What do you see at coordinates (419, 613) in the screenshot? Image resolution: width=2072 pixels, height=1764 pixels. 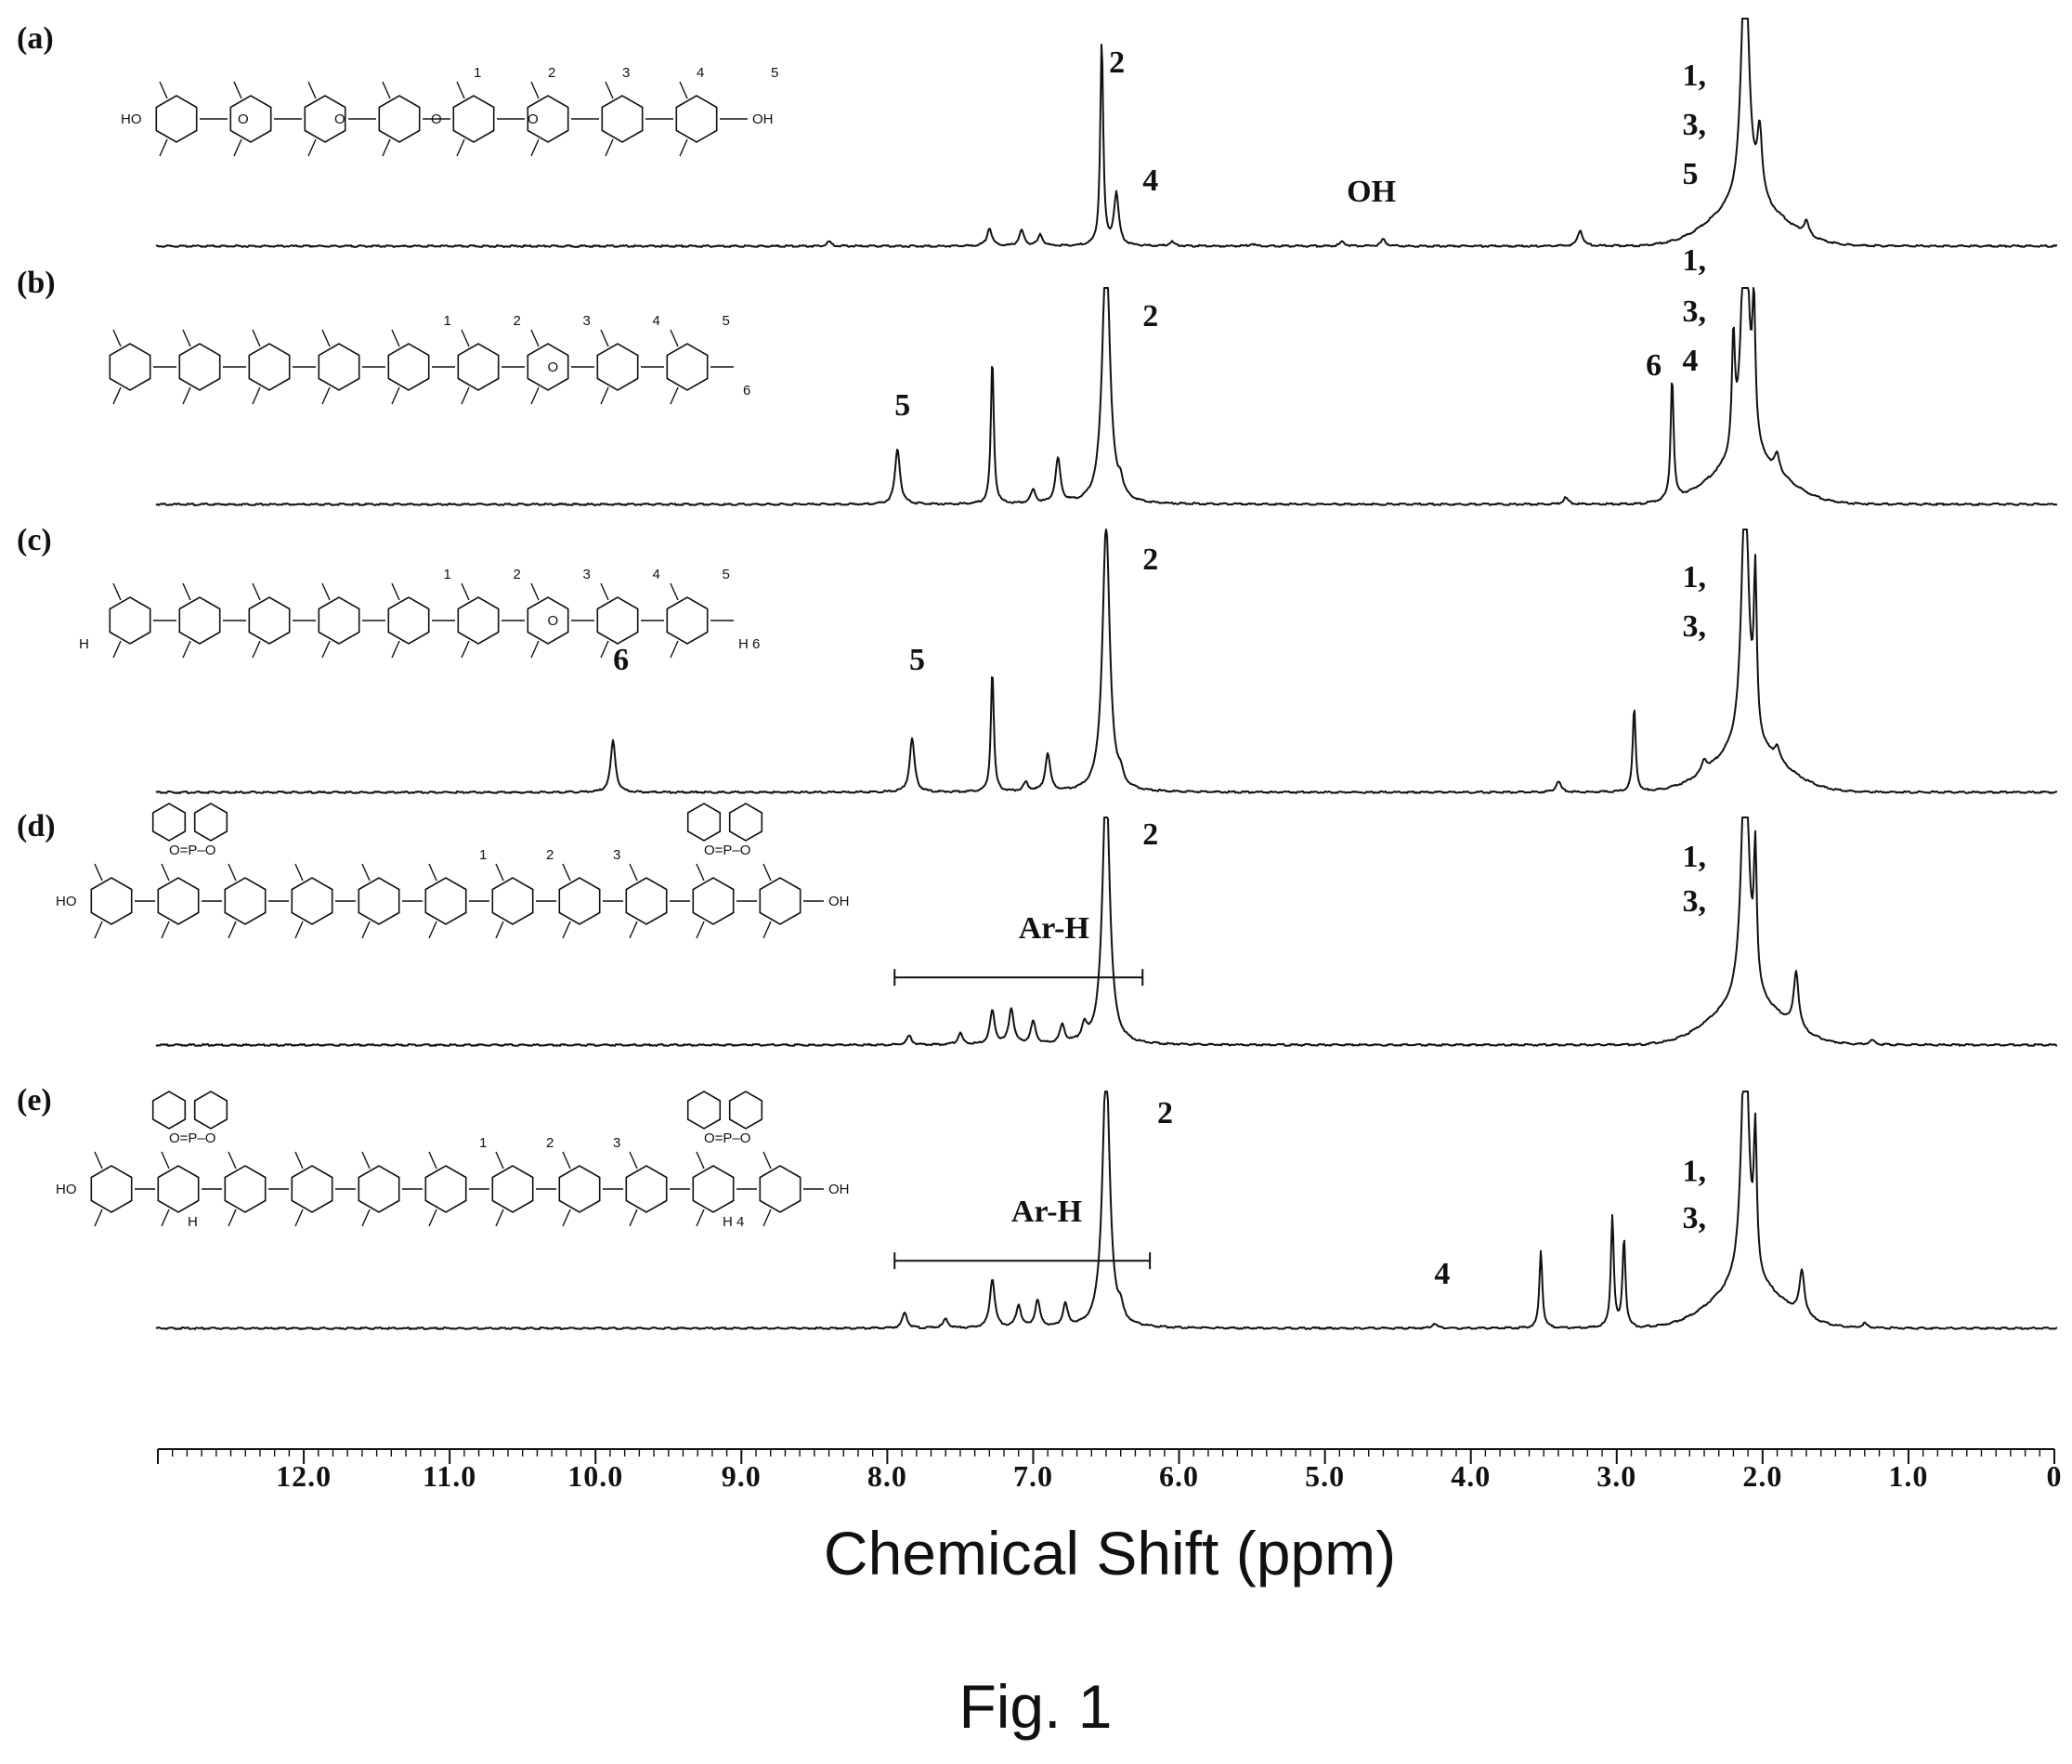 I see `structure-c: H H 6 O 1 2 3 4 5` at bounding box center [419, 613].